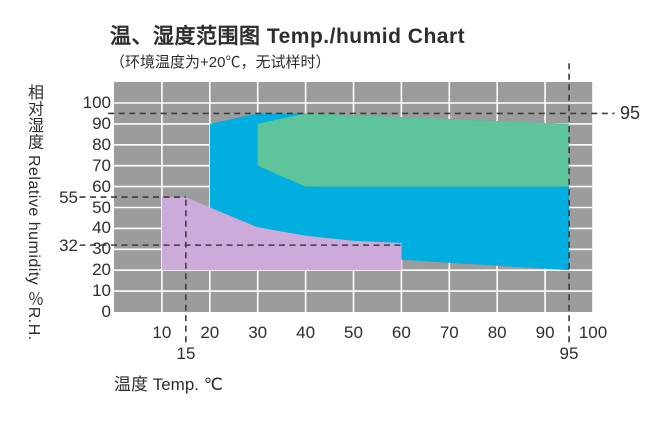 This screenshot has height=430, width=656. Describe the element at coordinates (101, 207) in the screenshot. I see `y-tick-label: 50` at that location.